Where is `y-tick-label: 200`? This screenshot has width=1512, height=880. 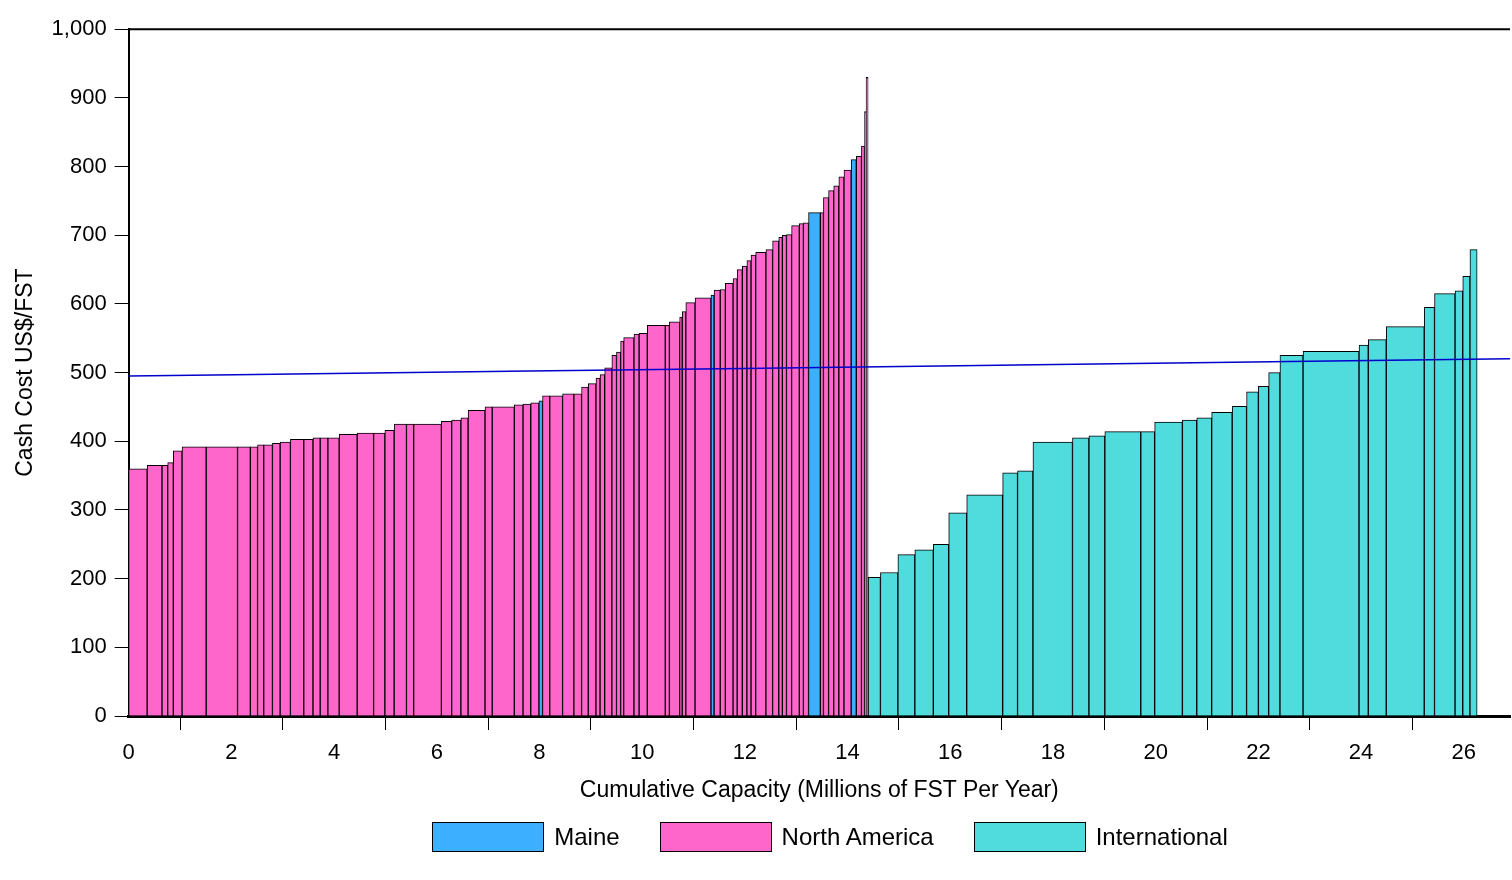 y-tick-label: 200 is located at coordinates (88, 577).